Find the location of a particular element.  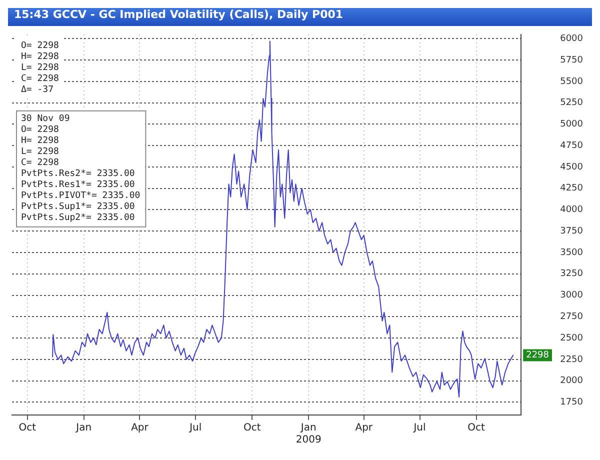

y-tick-label: 3000 is located at coordinates (572, 295).